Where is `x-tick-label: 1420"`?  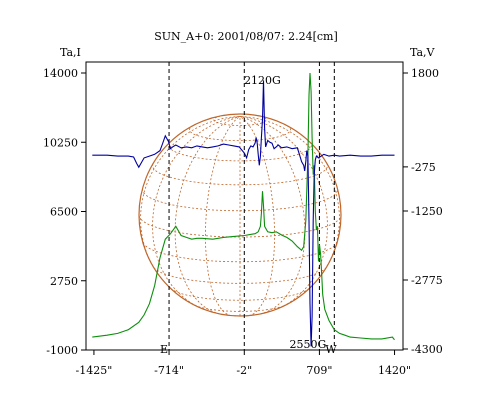 x-tick-label: 1420" is located at coordinates (394, 370).